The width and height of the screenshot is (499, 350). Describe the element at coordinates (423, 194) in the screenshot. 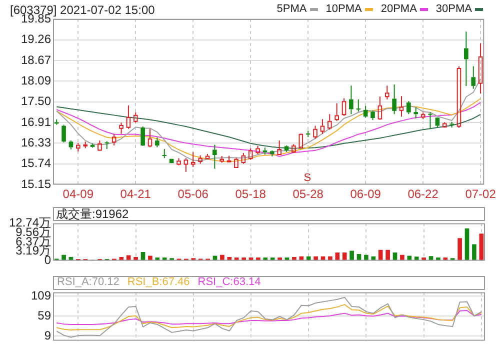

I see `x-tick-label: 06-22` at that location.